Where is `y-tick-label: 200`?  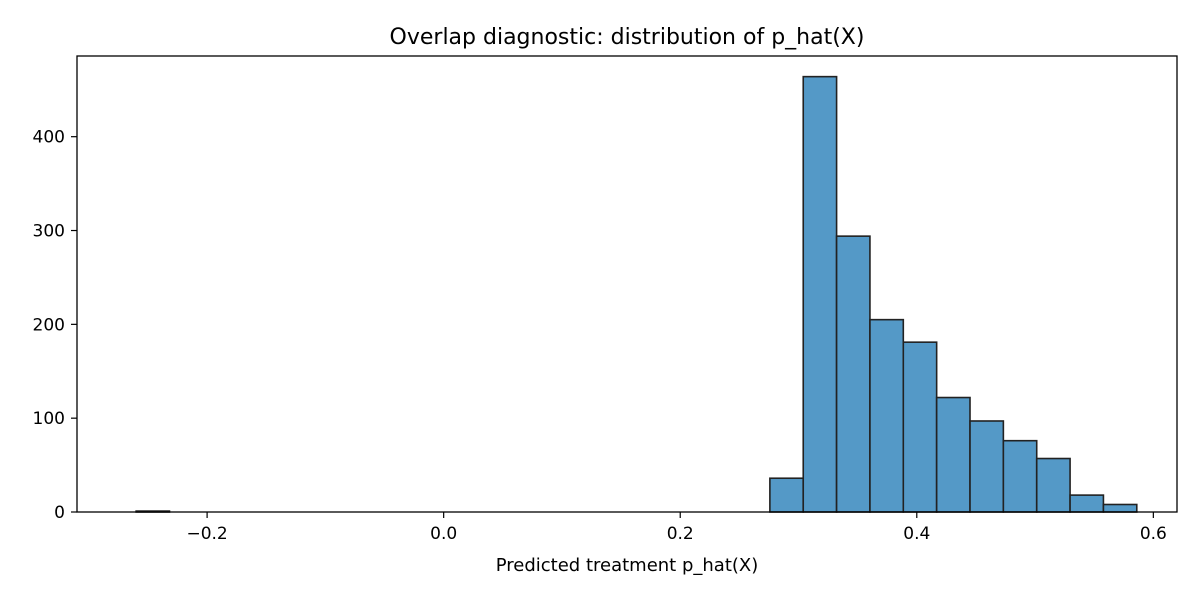
y-tick-label: 200 is located at coordinates (49, 325).